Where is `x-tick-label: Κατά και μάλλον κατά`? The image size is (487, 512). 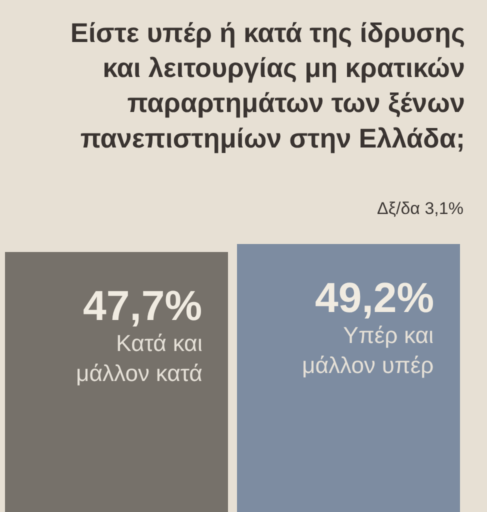
x-tick-label: Κατά και μάλλον κατά is located at coordinates (139, 358).